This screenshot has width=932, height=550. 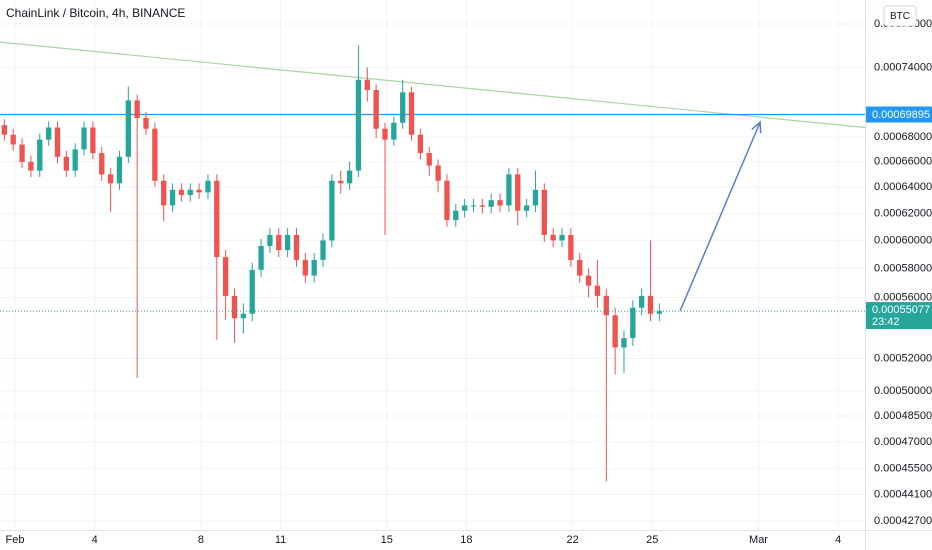 I want to click on x-tick-label: 25, so click(x=652, y=540).